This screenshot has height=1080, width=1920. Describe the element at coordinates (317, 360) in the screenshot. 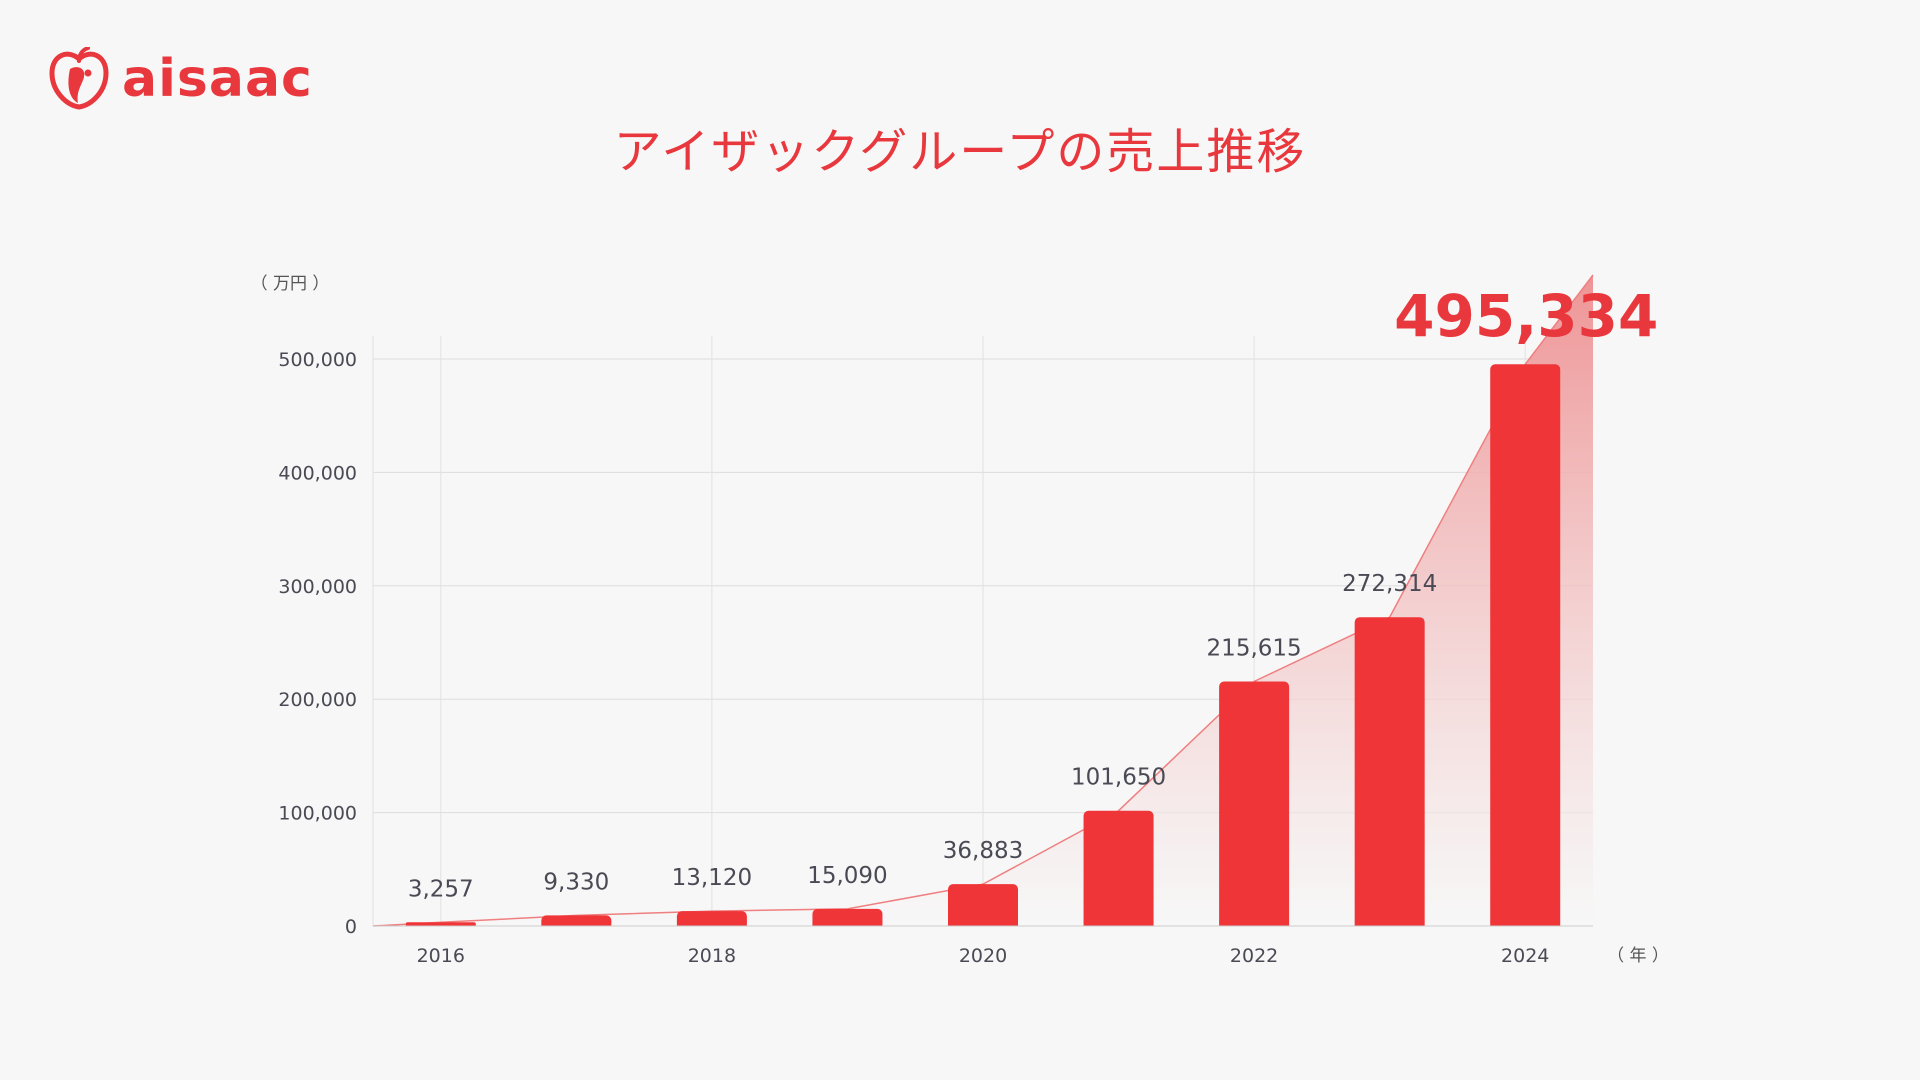

I see `y-tick-label: 500,000` at that location.